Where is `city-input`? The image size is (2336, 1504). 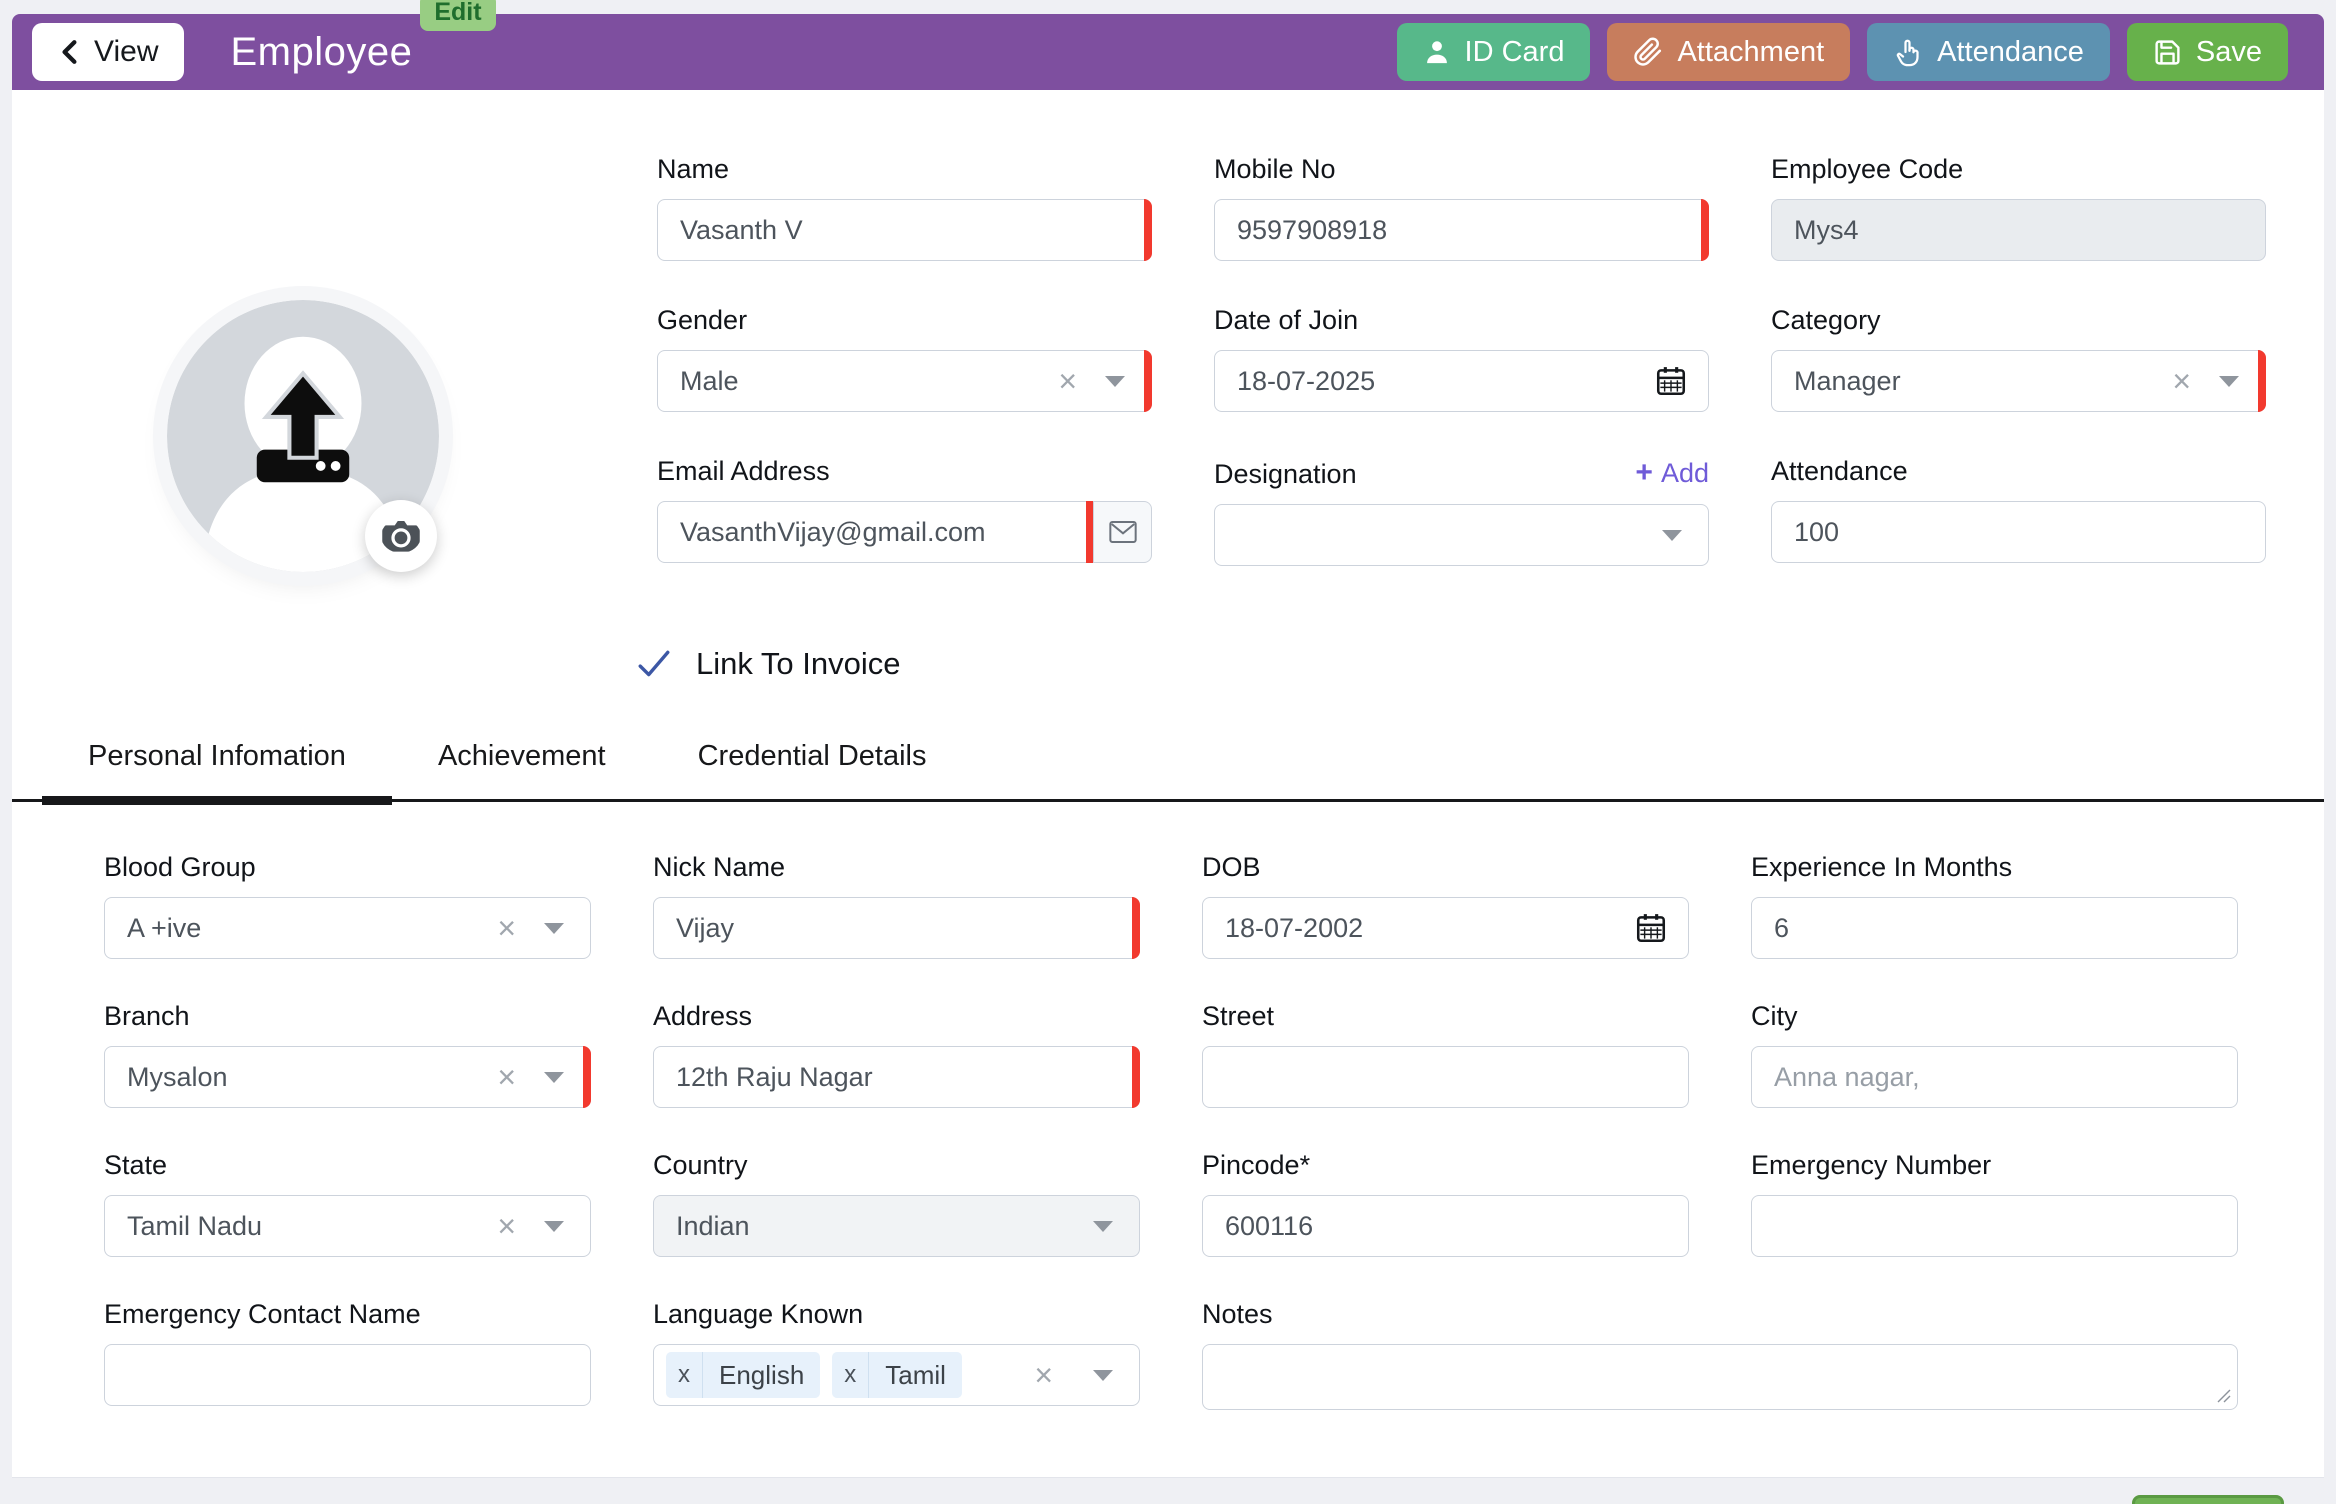 city-input is located at coordinates (1994, 1077).